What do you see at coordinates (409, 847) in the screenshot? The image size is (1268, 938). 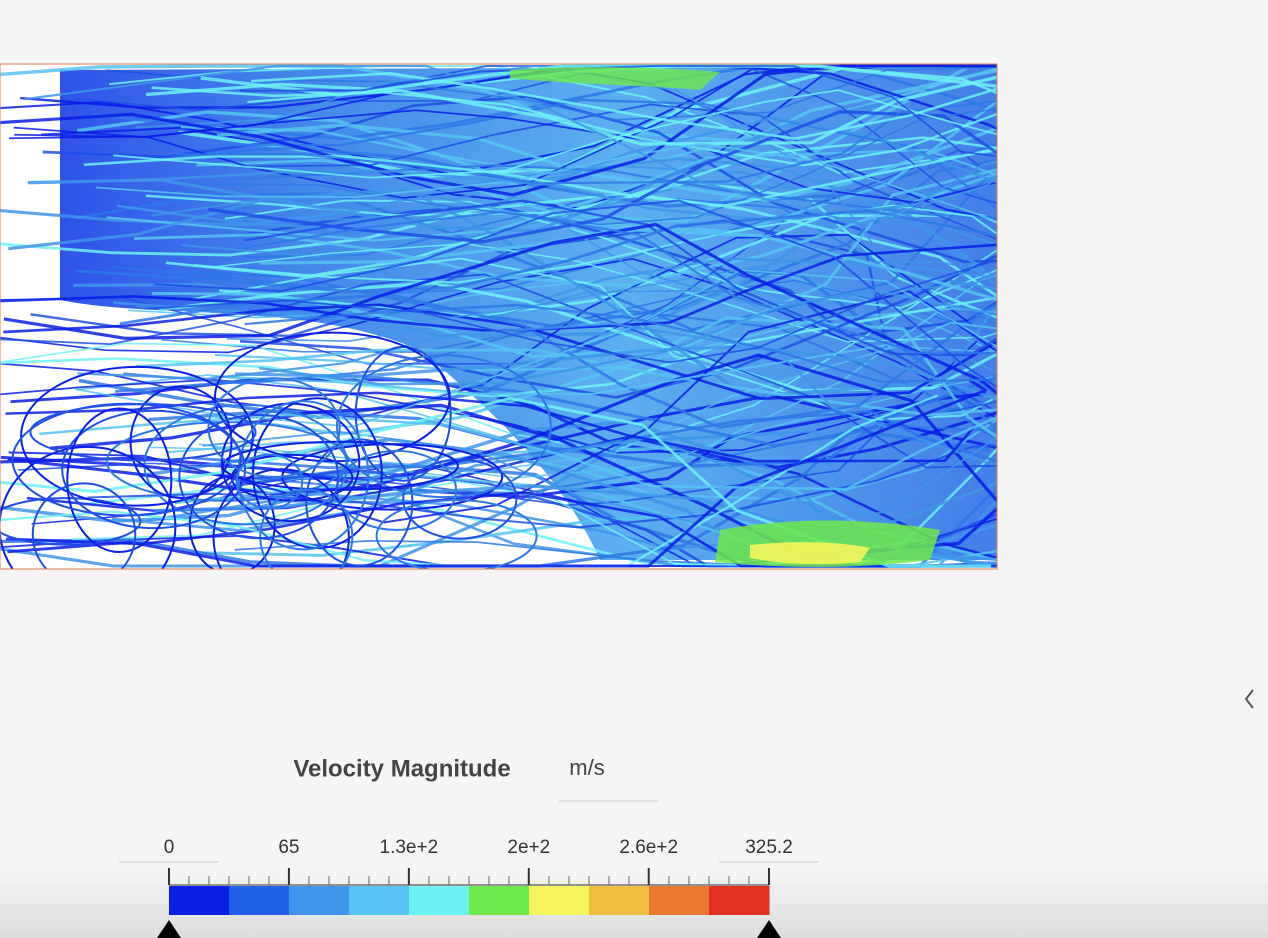 I see `tick-label: 1.3e+2` at bounding box center [409, 847].